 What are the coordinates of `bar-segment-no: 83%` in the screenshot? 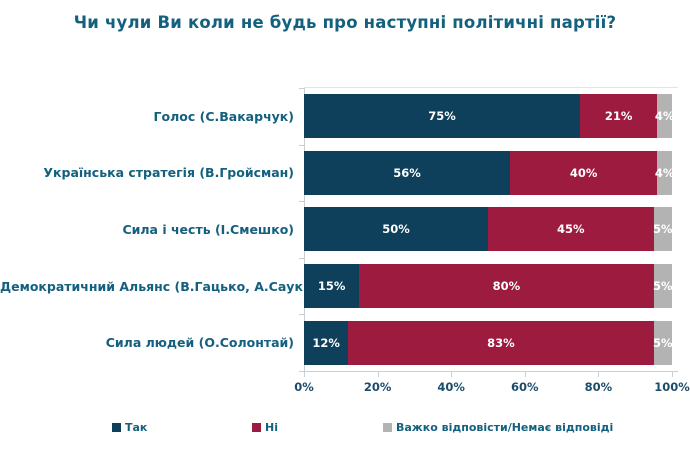 It's located at (501, 342).